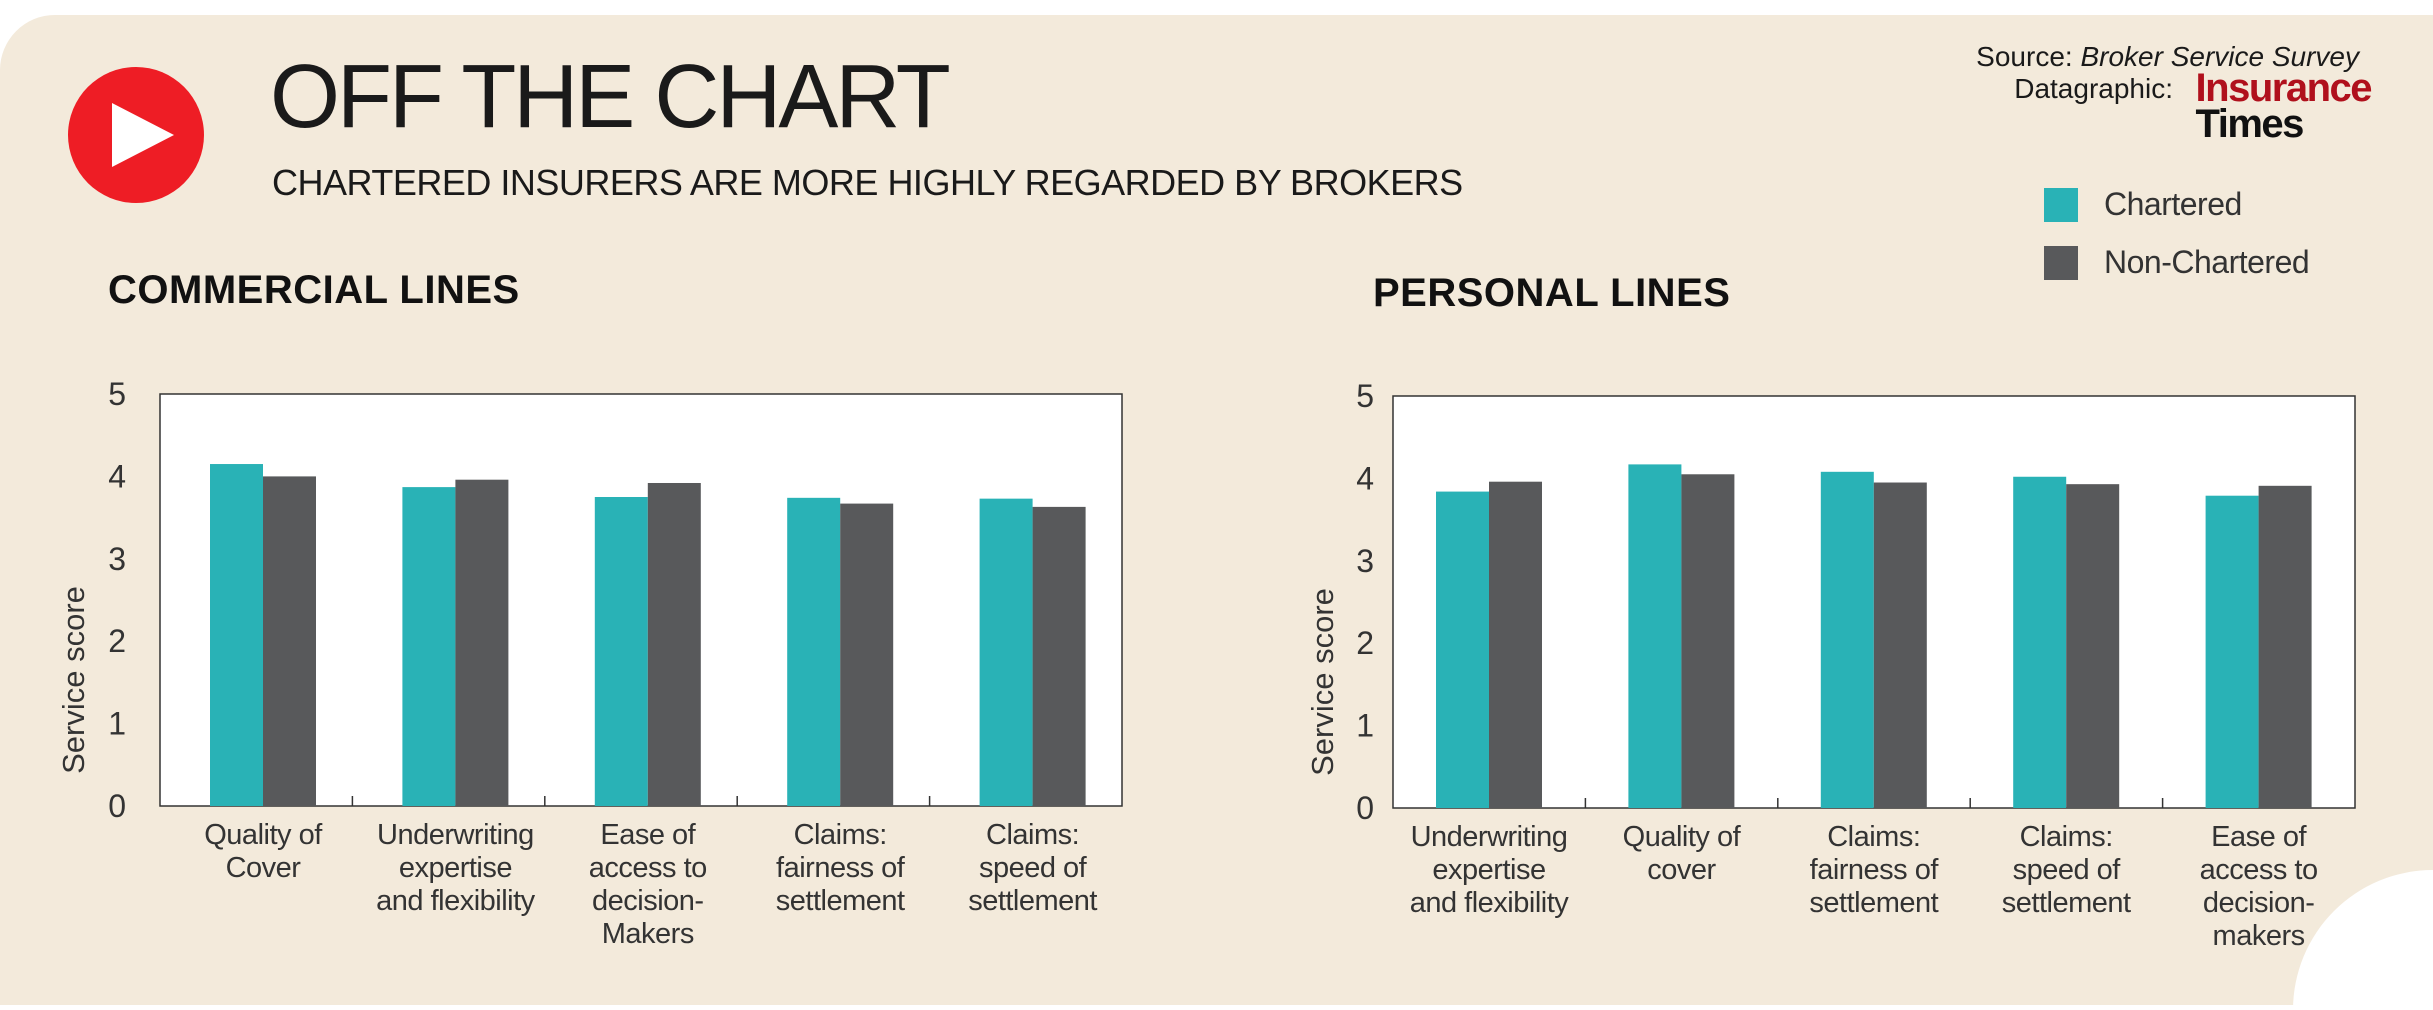  Describe the element at coordinates (2284, 88) in the screenshot. I see `brand-line-1: Insurance` at that location.